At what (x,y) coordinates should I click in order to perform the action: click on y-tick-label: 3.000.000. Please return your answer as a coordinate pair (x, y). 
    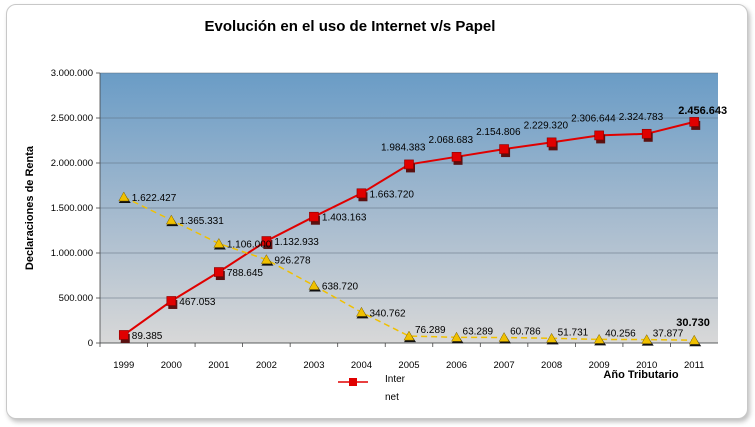
    Looking at the image, I should click on (72, 73).